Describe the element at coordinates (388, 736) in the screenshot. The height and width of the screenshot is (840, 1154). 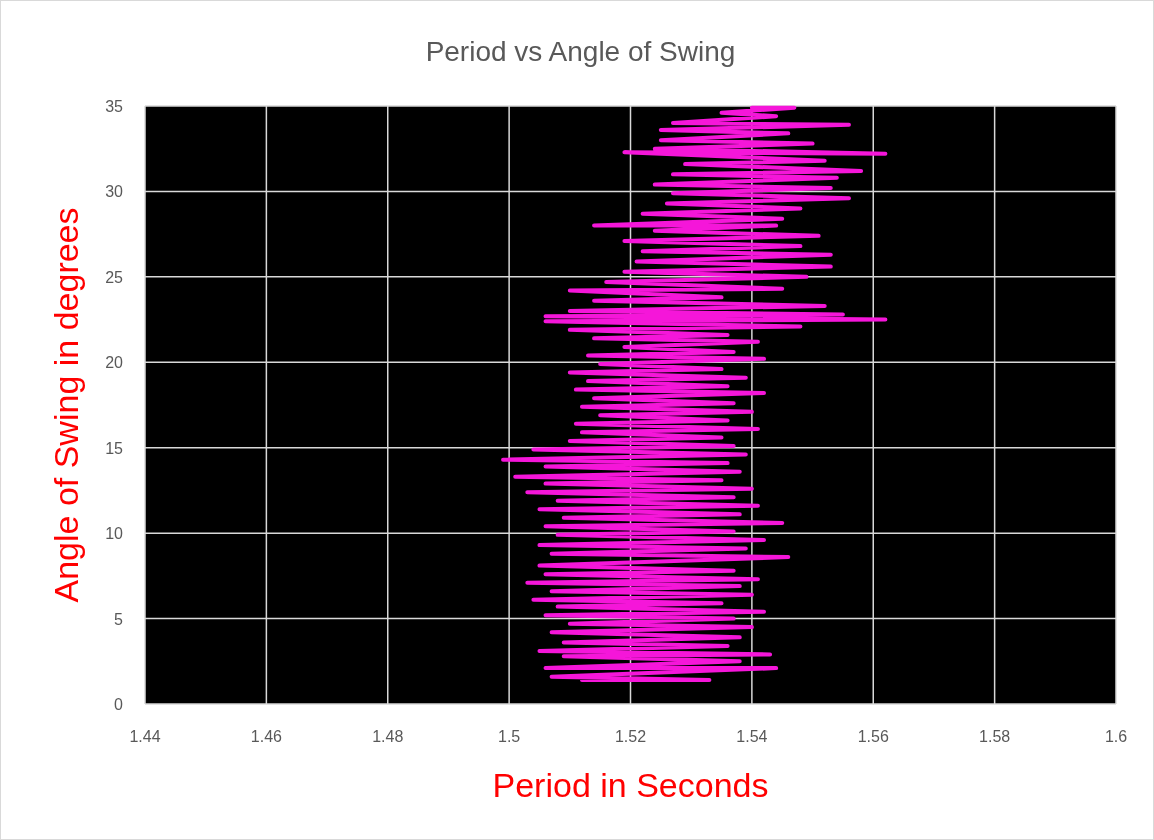
I see `x-tick-label: 1.48` at that location.